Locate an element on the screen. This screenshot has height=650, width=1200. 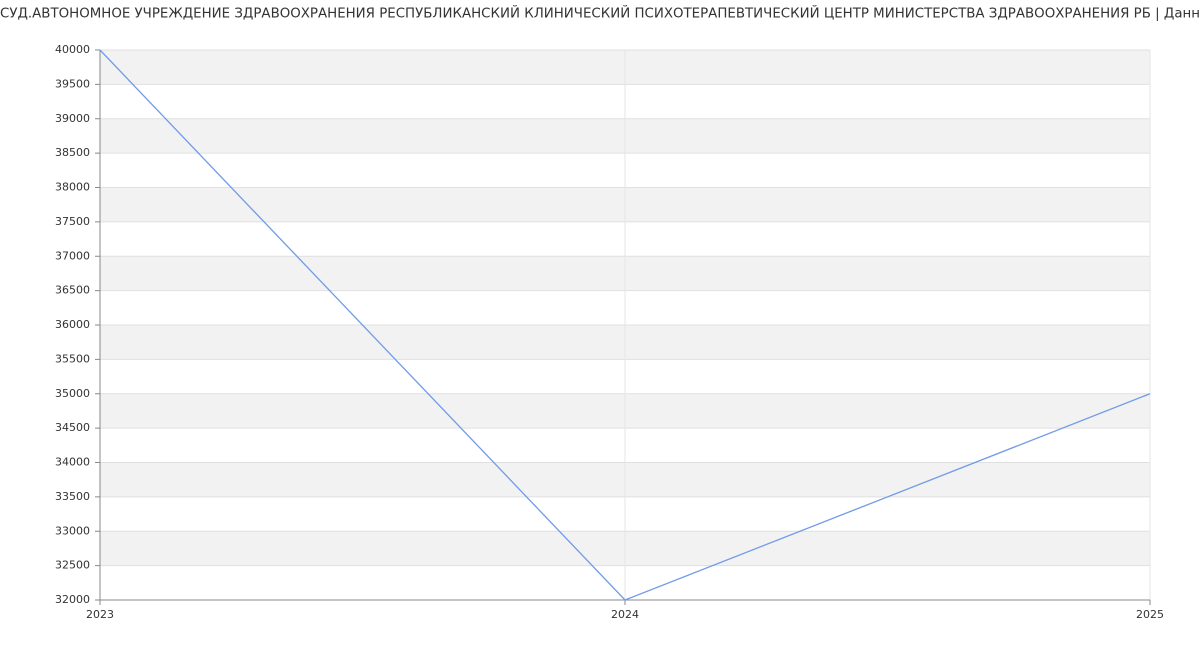
y-tick-label: 35000 is located at coordinates (72, 393).